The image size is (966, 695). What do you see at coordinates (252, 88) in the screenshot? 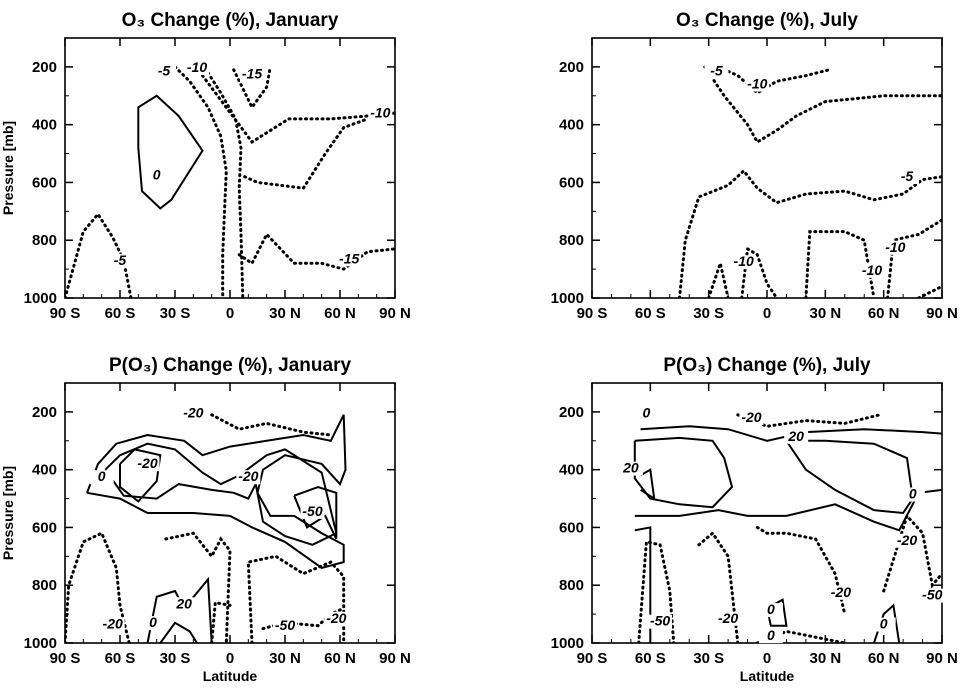
I see `contour-line--15` at bounding box center [252, 88].